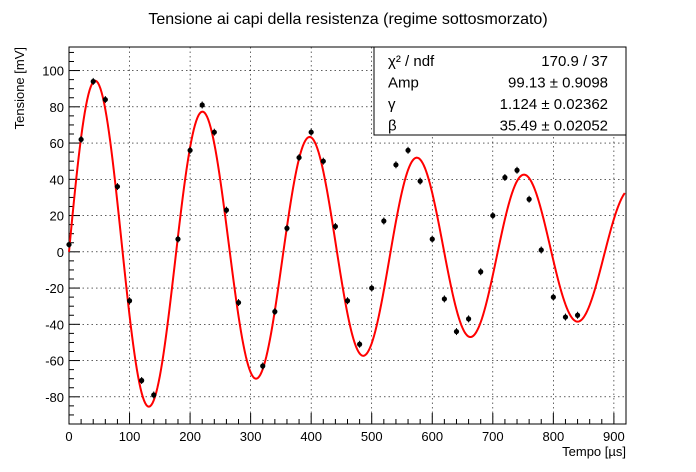 This screenshot has width=696, height=472. I want to click on stats-box-frame, so click(500, 91).